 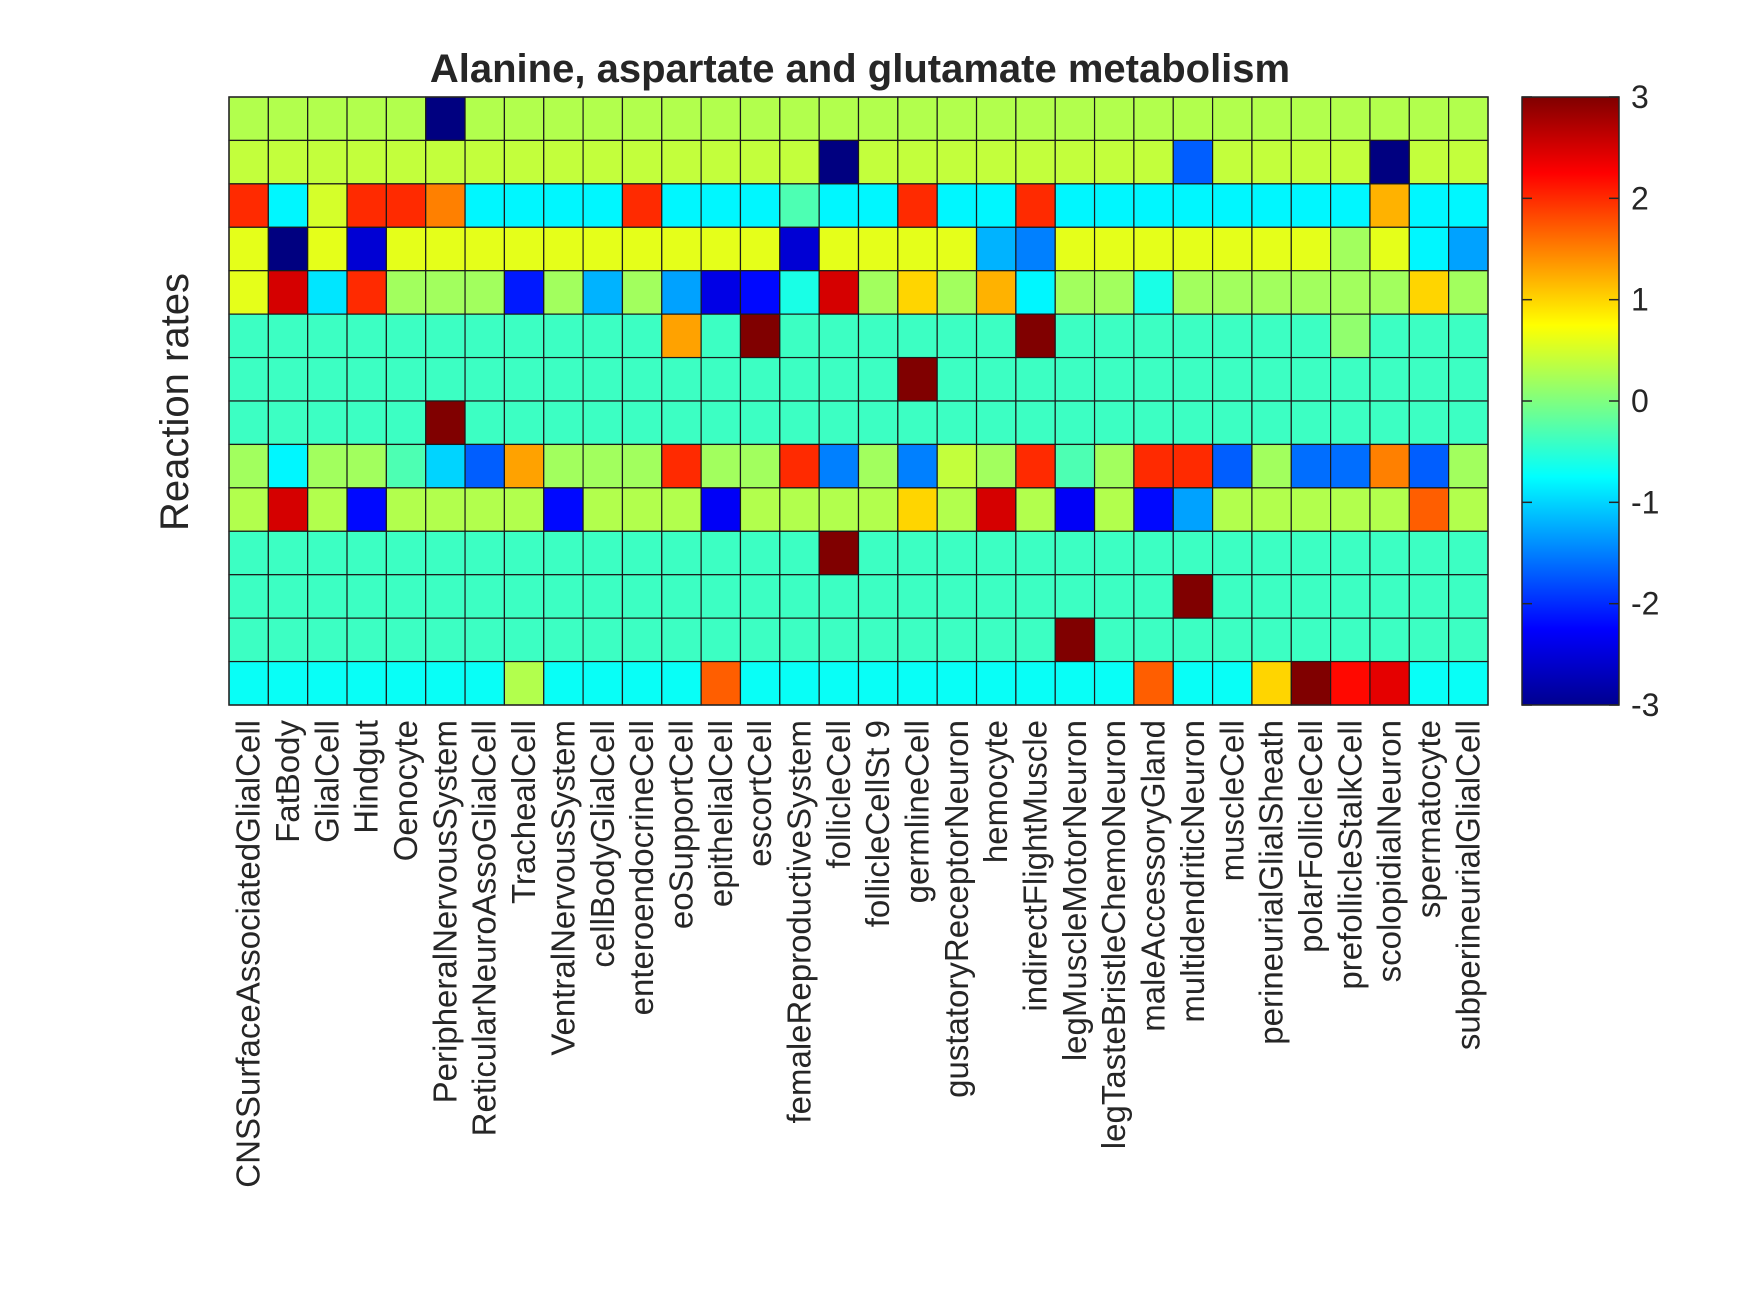 What do you see at coordinates (602, 844) in the screenshot?
I see `x-tick-label: cellBodyGlialCell` at bounding box center [602, 844].